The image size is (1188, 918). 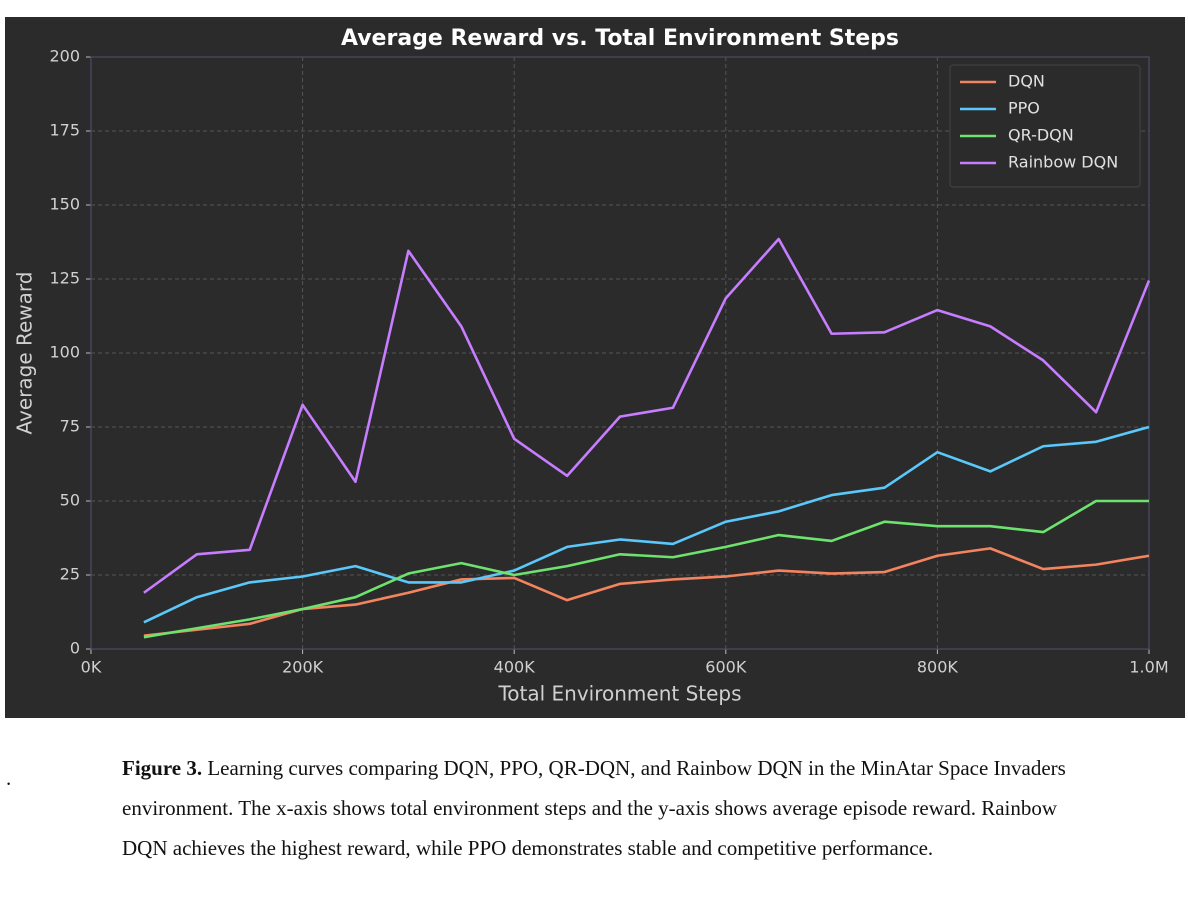 I want to click on legend-label: QR-DQN, so click(x=1041, y=135).